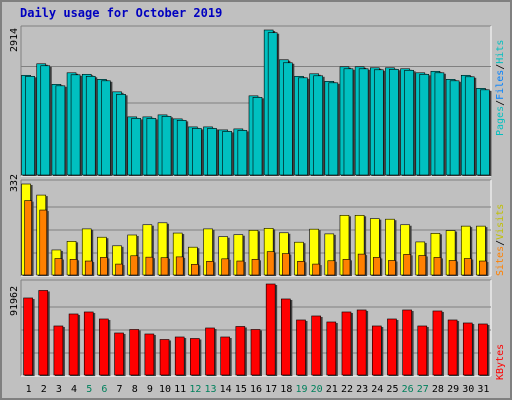  What do you see at coordinates (438, 389) in the screenshot?
I see `day-label-28: 28` at bounding box center [438, 389].